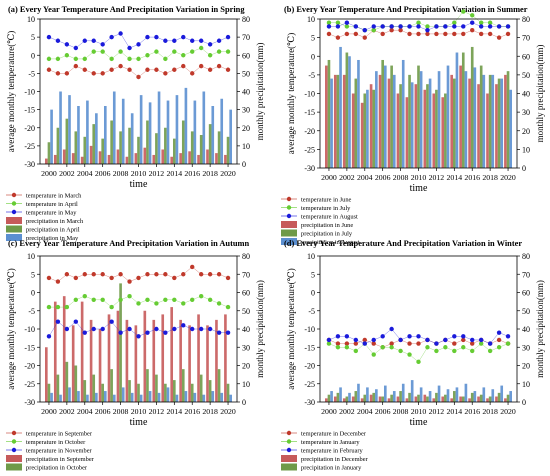  I want to click on right-tick-label: 20, so click(246, 128).